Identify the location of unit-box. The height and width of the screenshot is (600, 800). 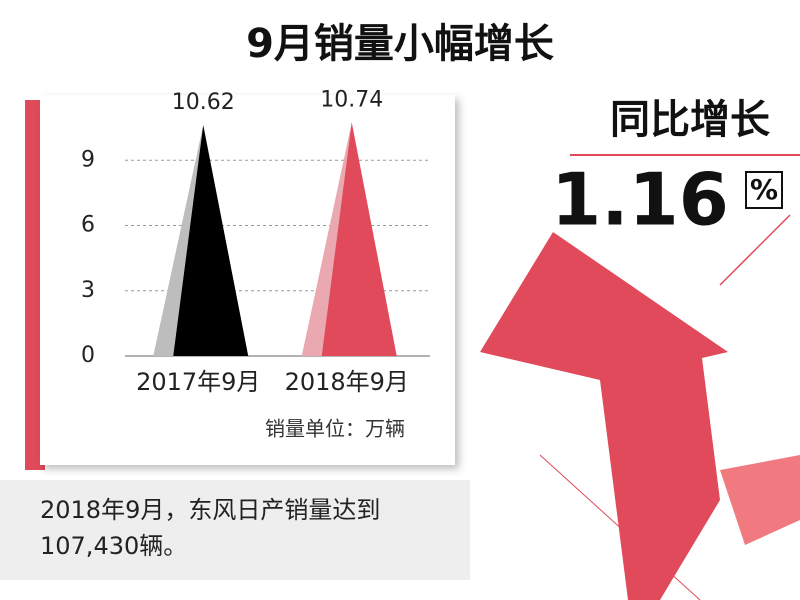
(764, 190).